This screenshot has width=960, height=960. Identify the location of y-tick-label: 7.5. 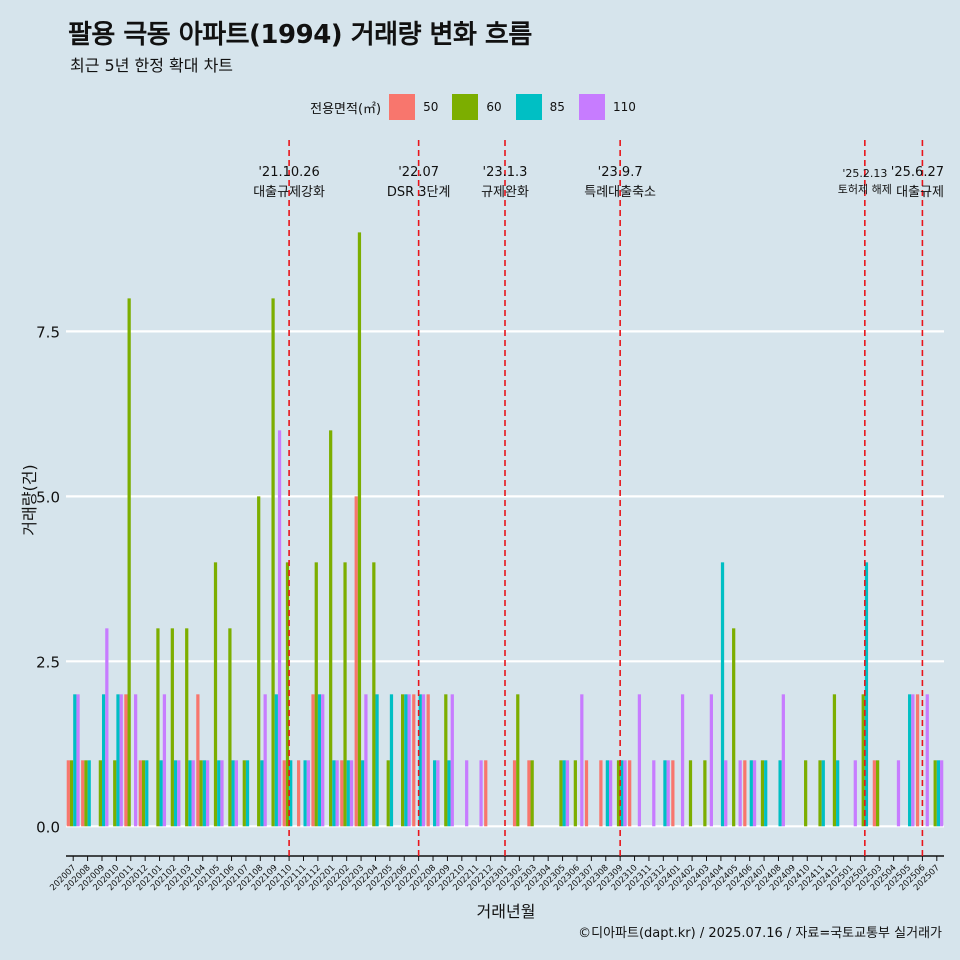
(48, 332).